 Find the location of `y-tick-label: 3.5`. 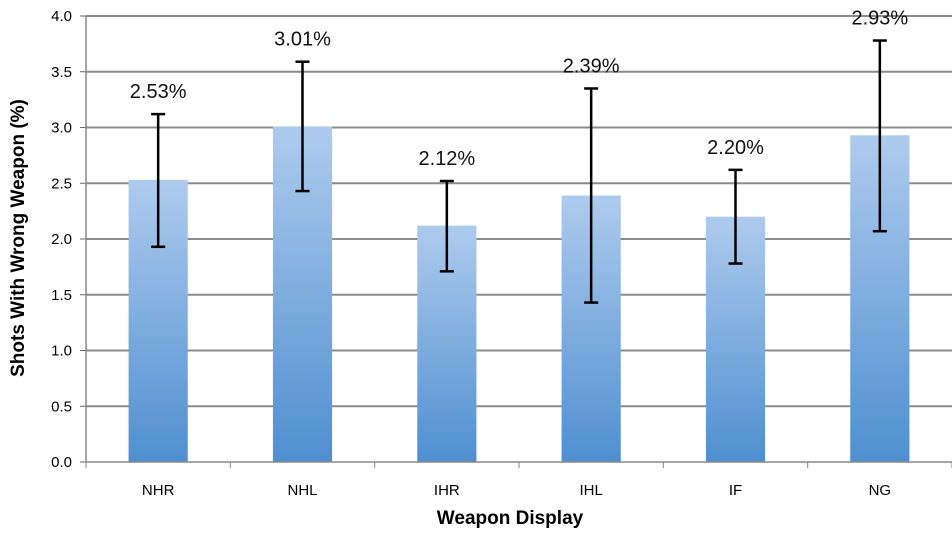

y-tick-label: 3.5 is located at coordinates (61, 72).